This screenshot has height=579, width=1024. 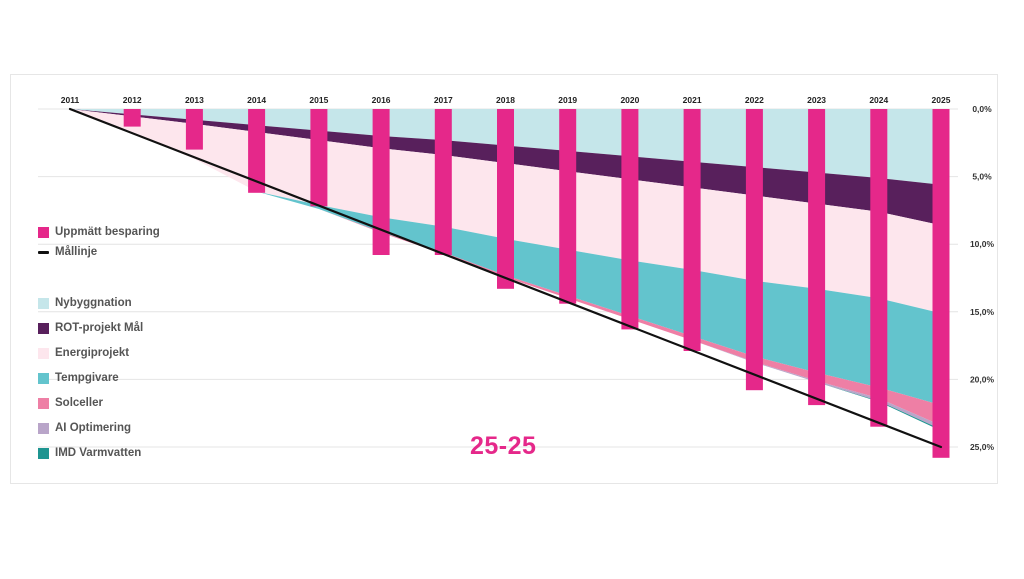 What do you see at coordinates (878, 100) in the screenshot?
I see `x-tick-label: 2024` at bounding box center [878, 100].